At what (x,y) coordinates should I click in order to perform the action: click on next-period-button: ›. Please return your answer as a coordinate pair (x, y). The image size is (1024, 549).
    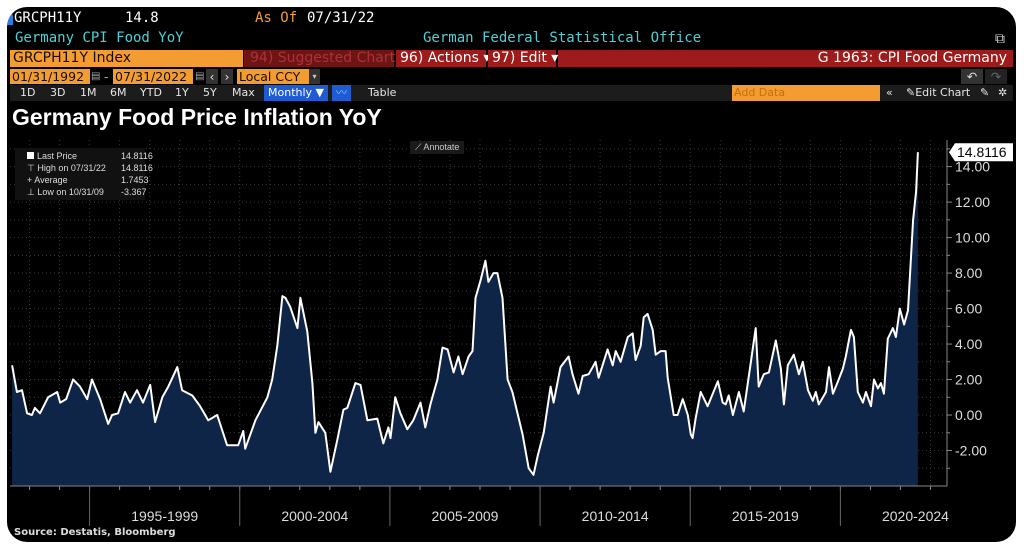
    Looking at the image, I should click on (227, 76).